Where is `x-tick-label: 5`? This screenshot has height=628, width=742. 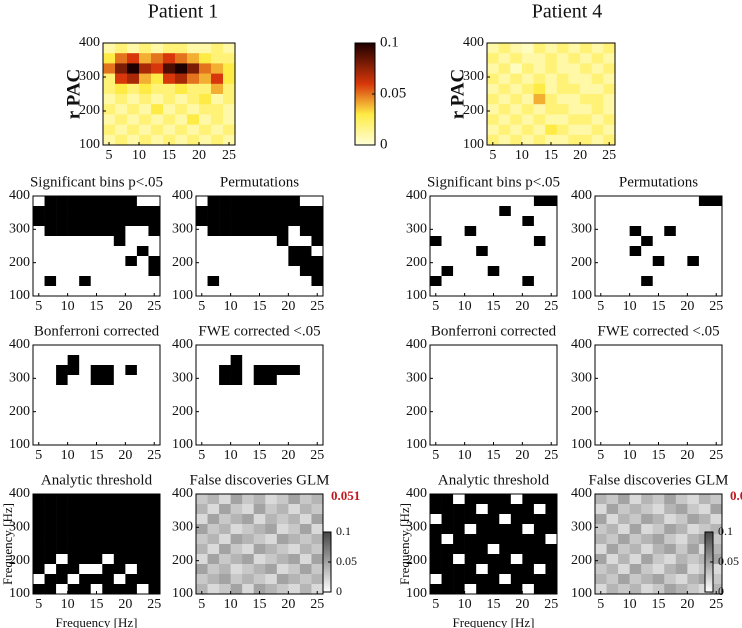
x-tick-label: 5 is located at coordinates (38, 455).